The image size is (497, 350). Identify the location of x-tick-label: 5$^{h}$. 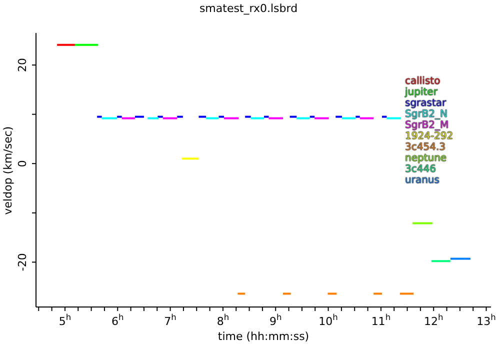
(65, 320).